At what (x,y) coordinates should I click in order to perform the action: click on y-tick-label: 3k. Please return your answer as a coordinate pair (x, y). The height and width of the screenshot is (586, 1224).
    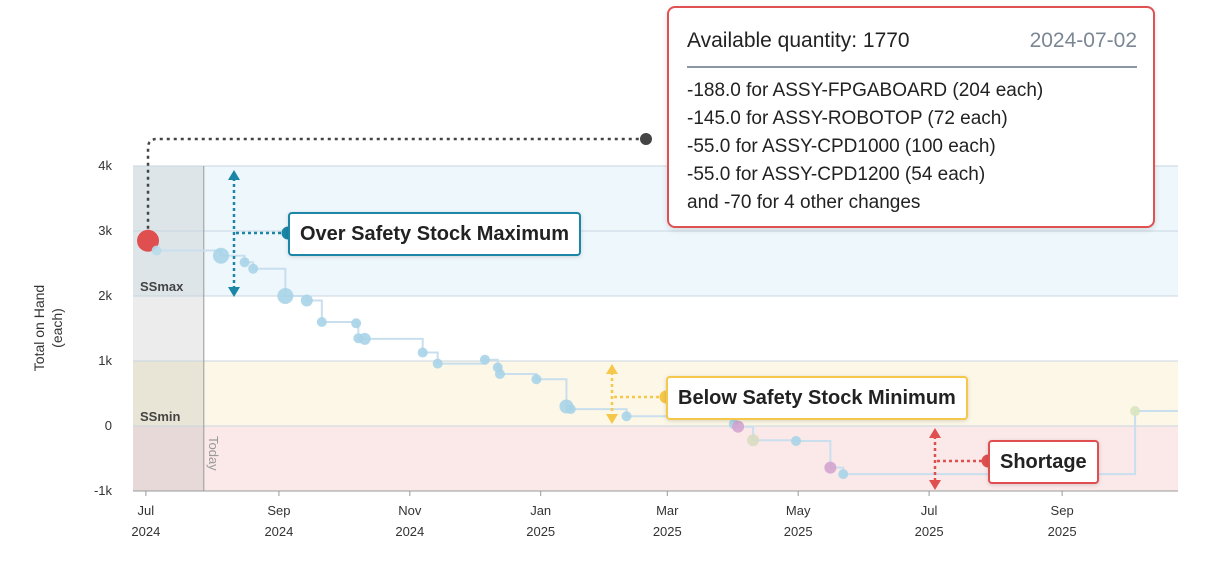
    Looking at the image, I should click on (105, 230).